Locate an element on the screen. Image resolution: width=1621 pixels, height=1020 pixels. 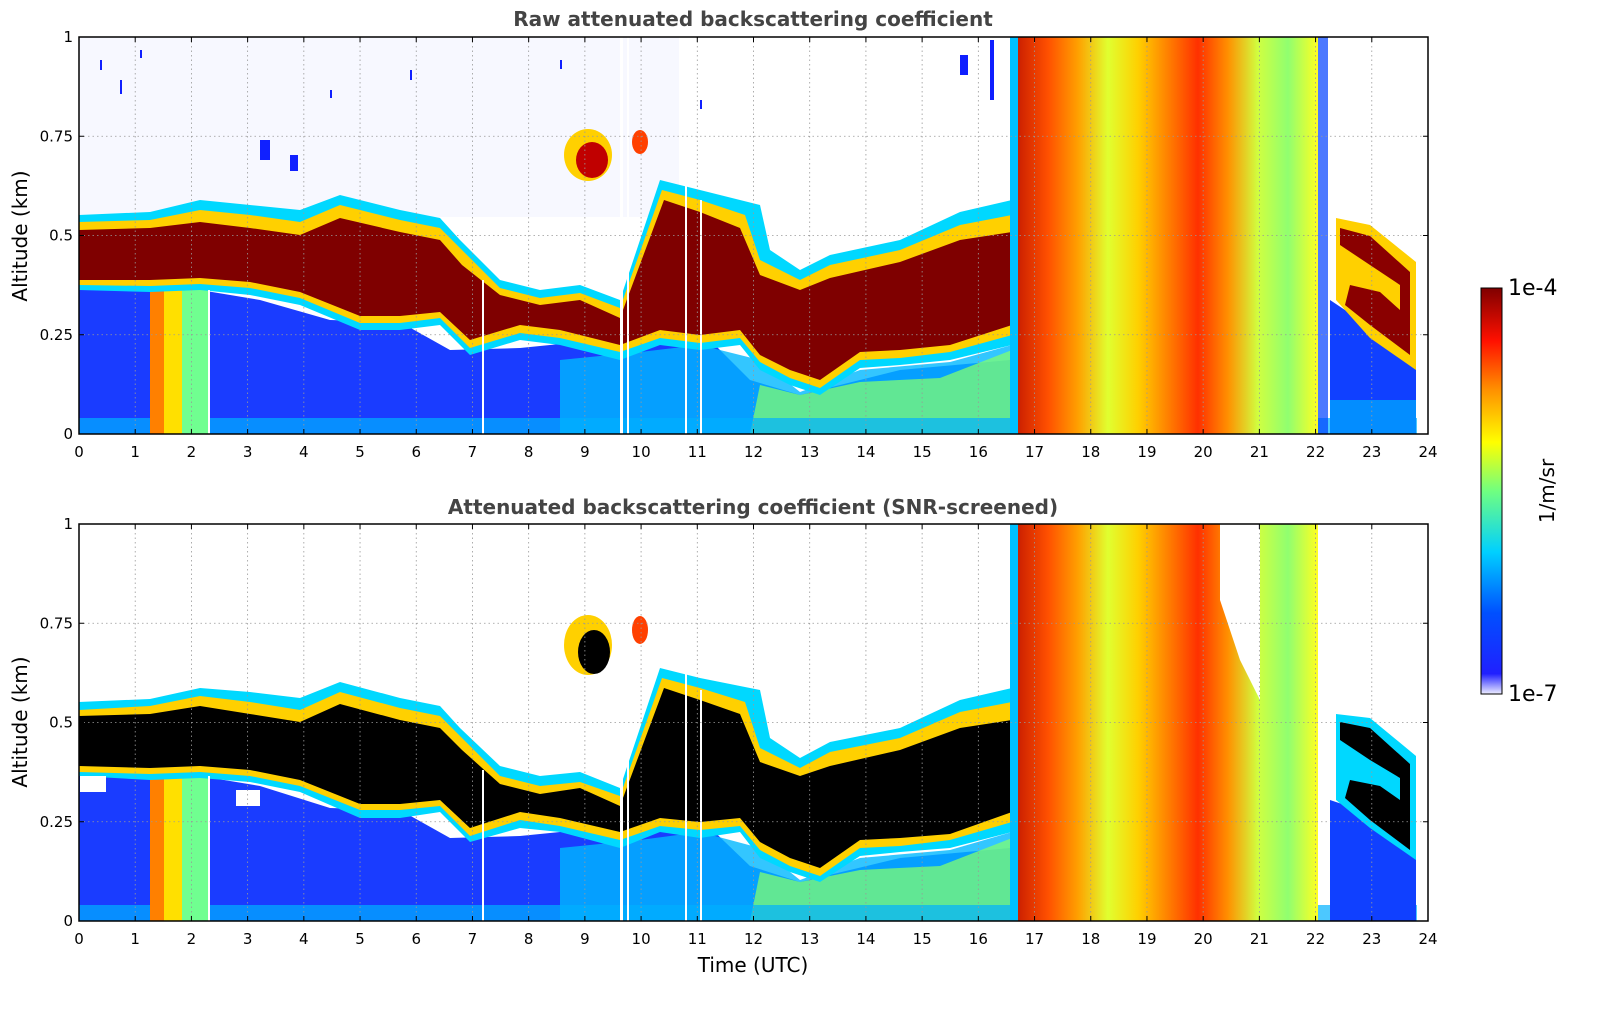
x-tick-label: 0 is located at coordinates (79, 939).